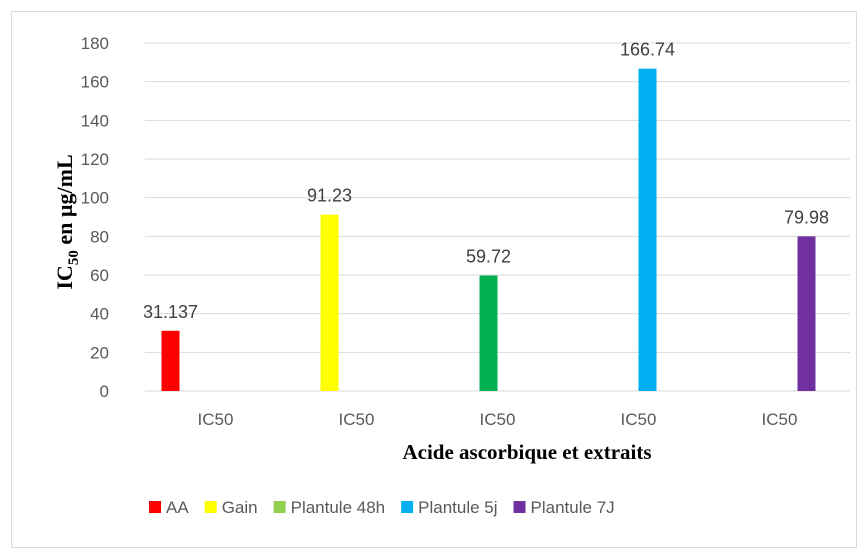 The height and width of the screenshot is (560, 868). What do you see at coordinates (338, 507) in the screenshot?
I see `legend-label: Plantule 48h` at bounding box center [338, 507].